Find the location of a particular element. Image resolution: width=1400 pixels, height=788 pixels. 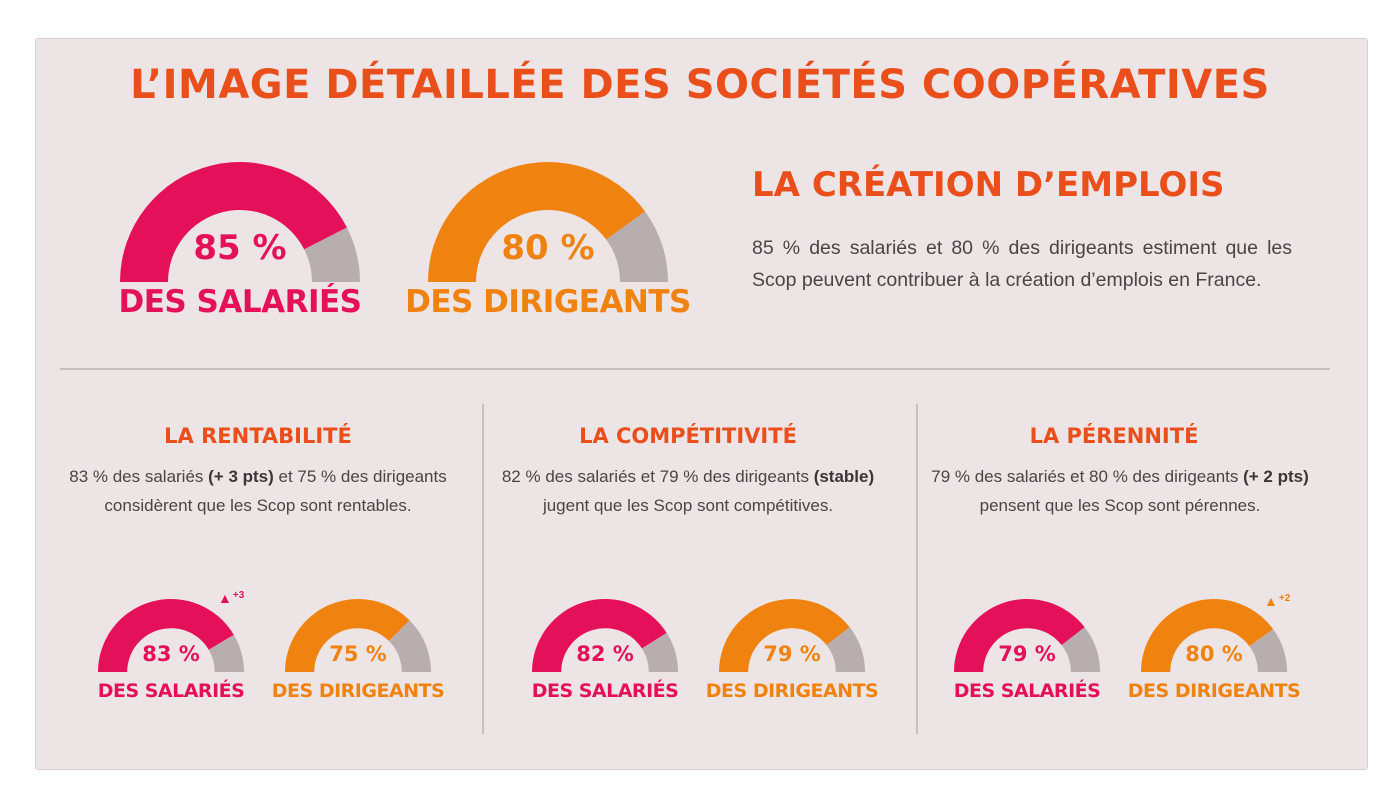

gauge-profitability-managers is located at coordinates (358, 635).